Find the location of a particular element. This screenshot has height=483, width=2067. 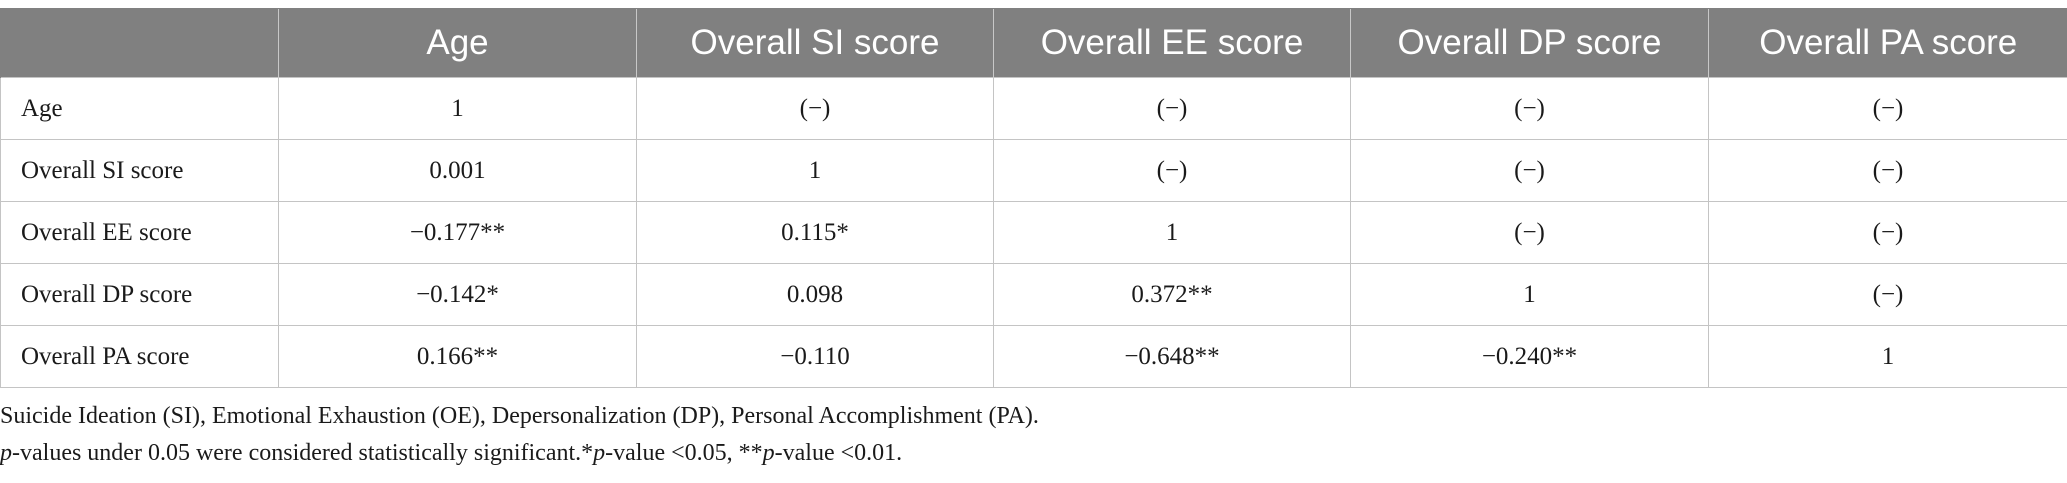

header-cell-dp: Overall DP score is located at coordinates (1529, 43).